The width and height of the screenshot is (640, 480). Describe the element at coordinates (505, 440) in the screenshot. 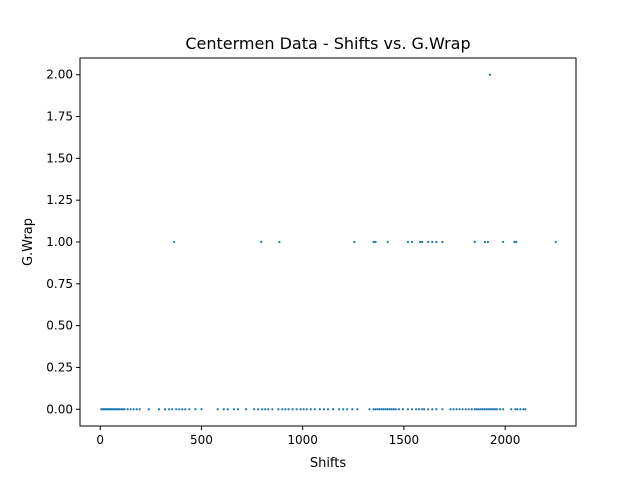

I see `x-tick-label: 2000` at that location.